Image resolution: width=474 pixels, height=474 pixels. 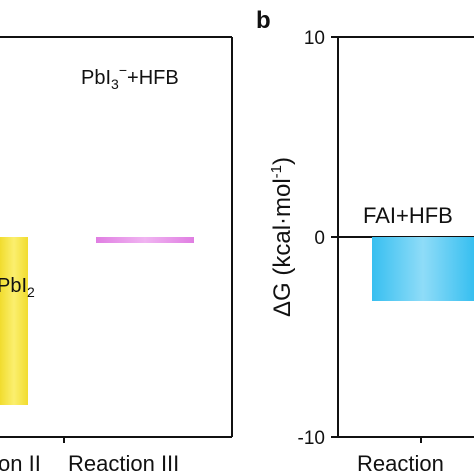 What do you see at coordinates (123, 462) in the screenshot?
I see `x-tick-label-reaction-iii: Reaction III` at bounding box center [123, 462].